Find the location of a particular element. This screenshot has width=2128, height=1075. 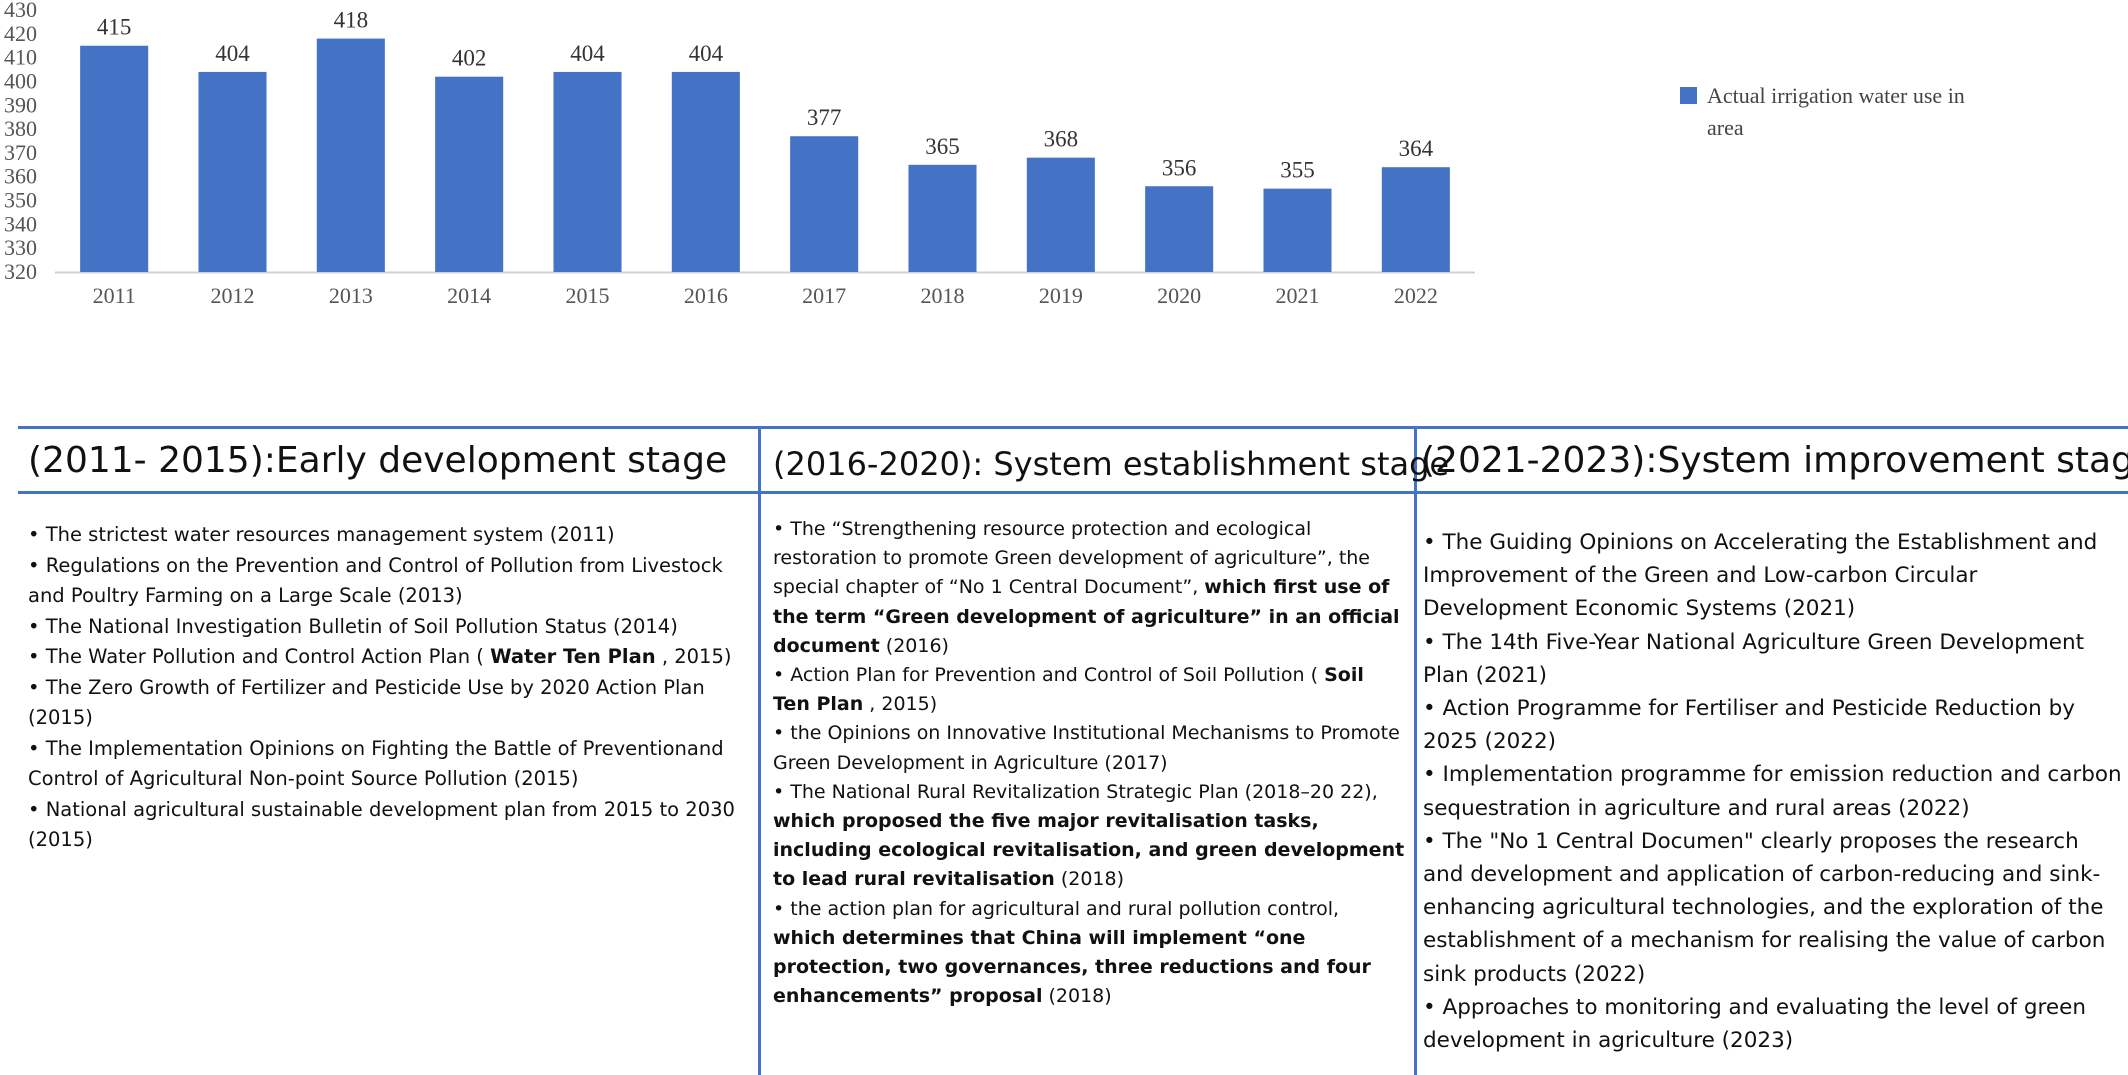

chart-legend: Actual irrigation water use in area is located at coordinates (1850, 112).